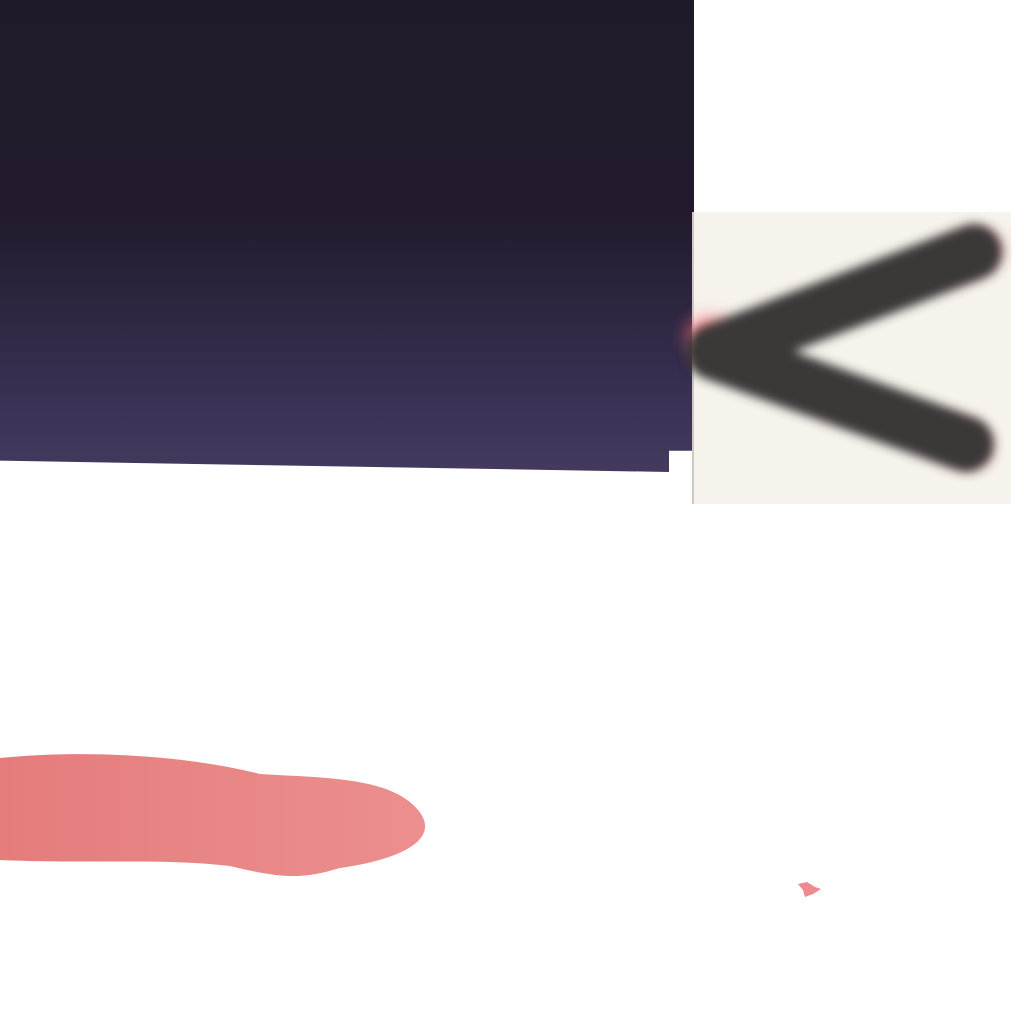 This screenshot has height=1024, width=1024. Describe the element at coordinates (809, 889) in the screenshot. I see `pink-speck` at that location.